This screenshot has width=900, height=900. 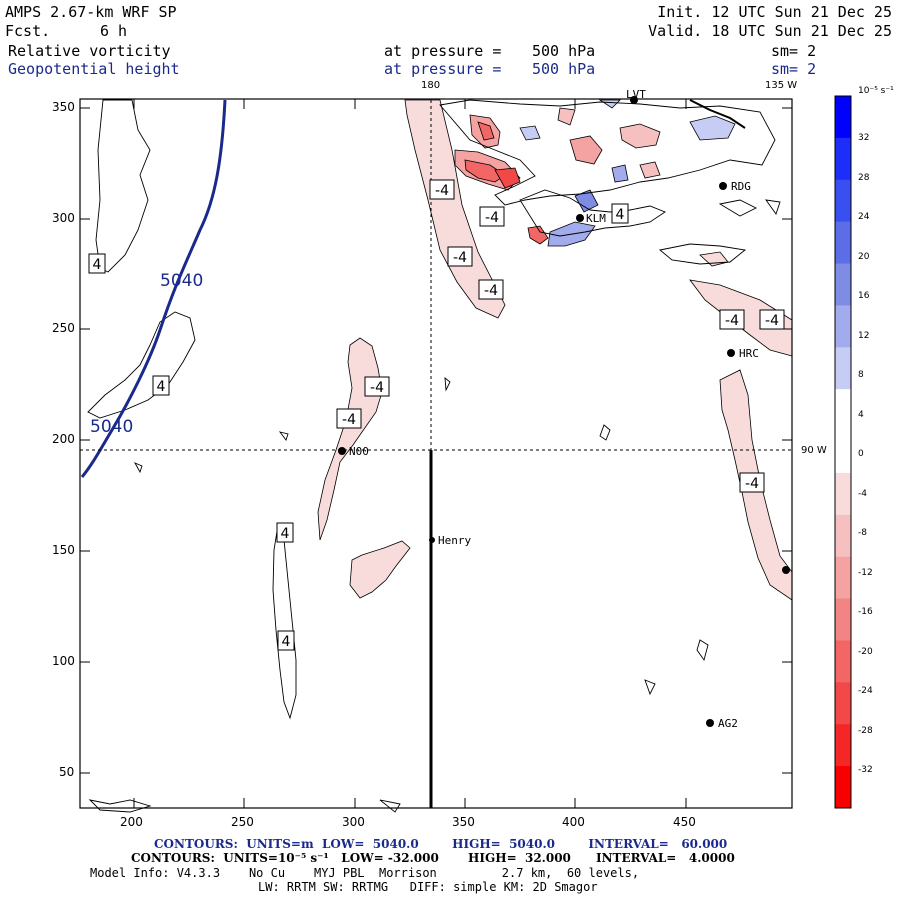 I want to click on meridian-label-90w: 90 W, so click(x=814, y=450).